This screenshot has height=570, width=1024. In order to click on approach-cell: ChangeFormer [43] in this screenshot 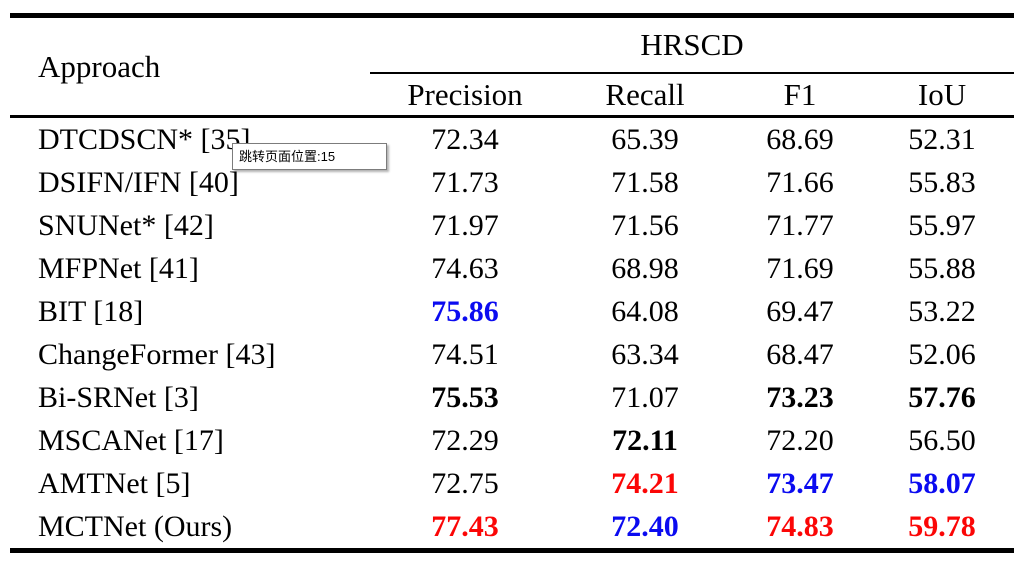, I will do `click(157, 354)`.